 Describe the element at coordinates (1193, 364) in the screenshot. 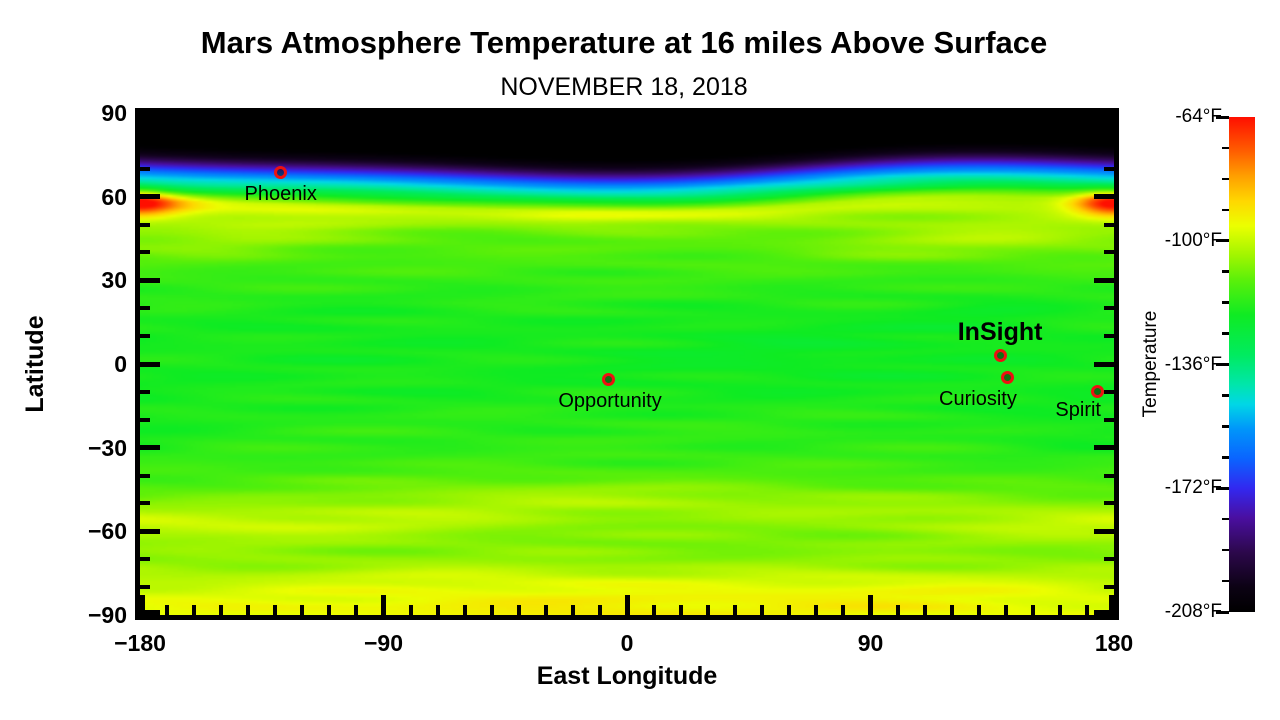

I see `colorbar-tick-label: -136°F` at that location.